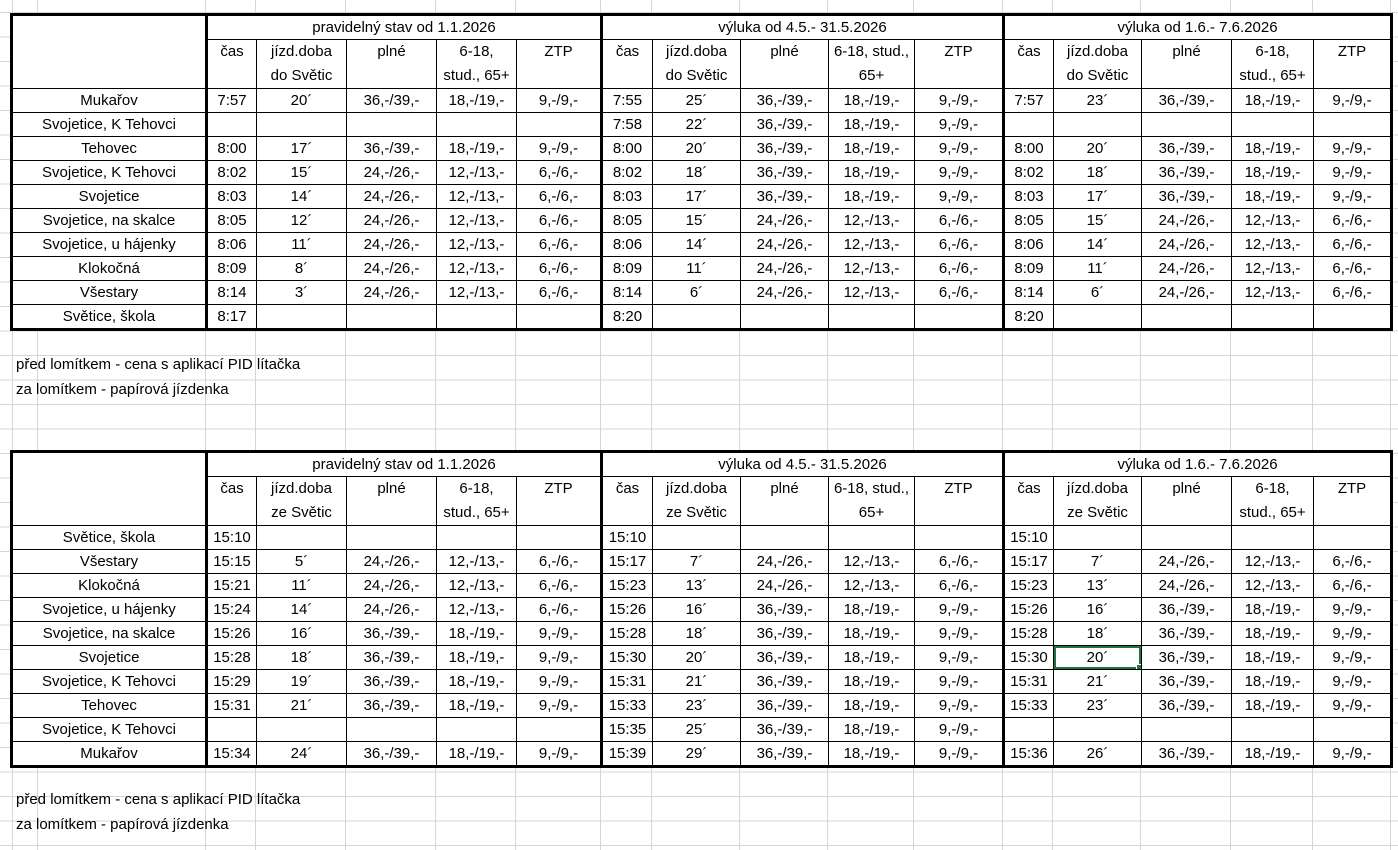  What do you see at coordinates (301, 196) in the screenshot?
I see `table-cell: 14´` at bounding box center [301, 196].